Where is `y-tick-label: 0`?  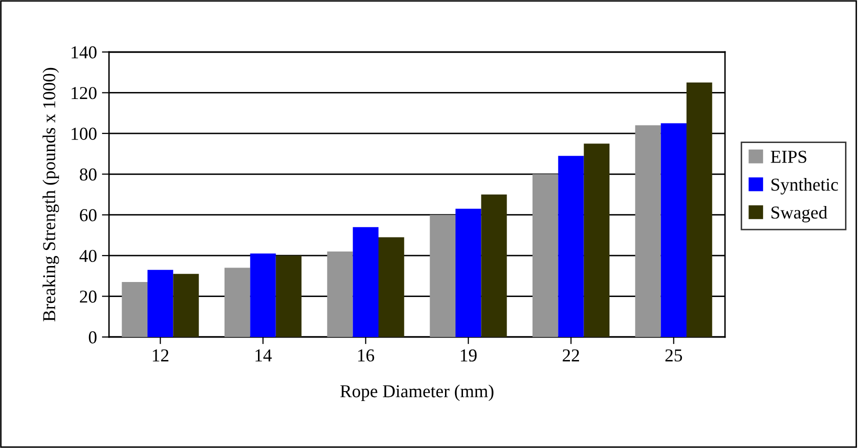 y-tick-label: 0 is located at coordinates (92, 337).